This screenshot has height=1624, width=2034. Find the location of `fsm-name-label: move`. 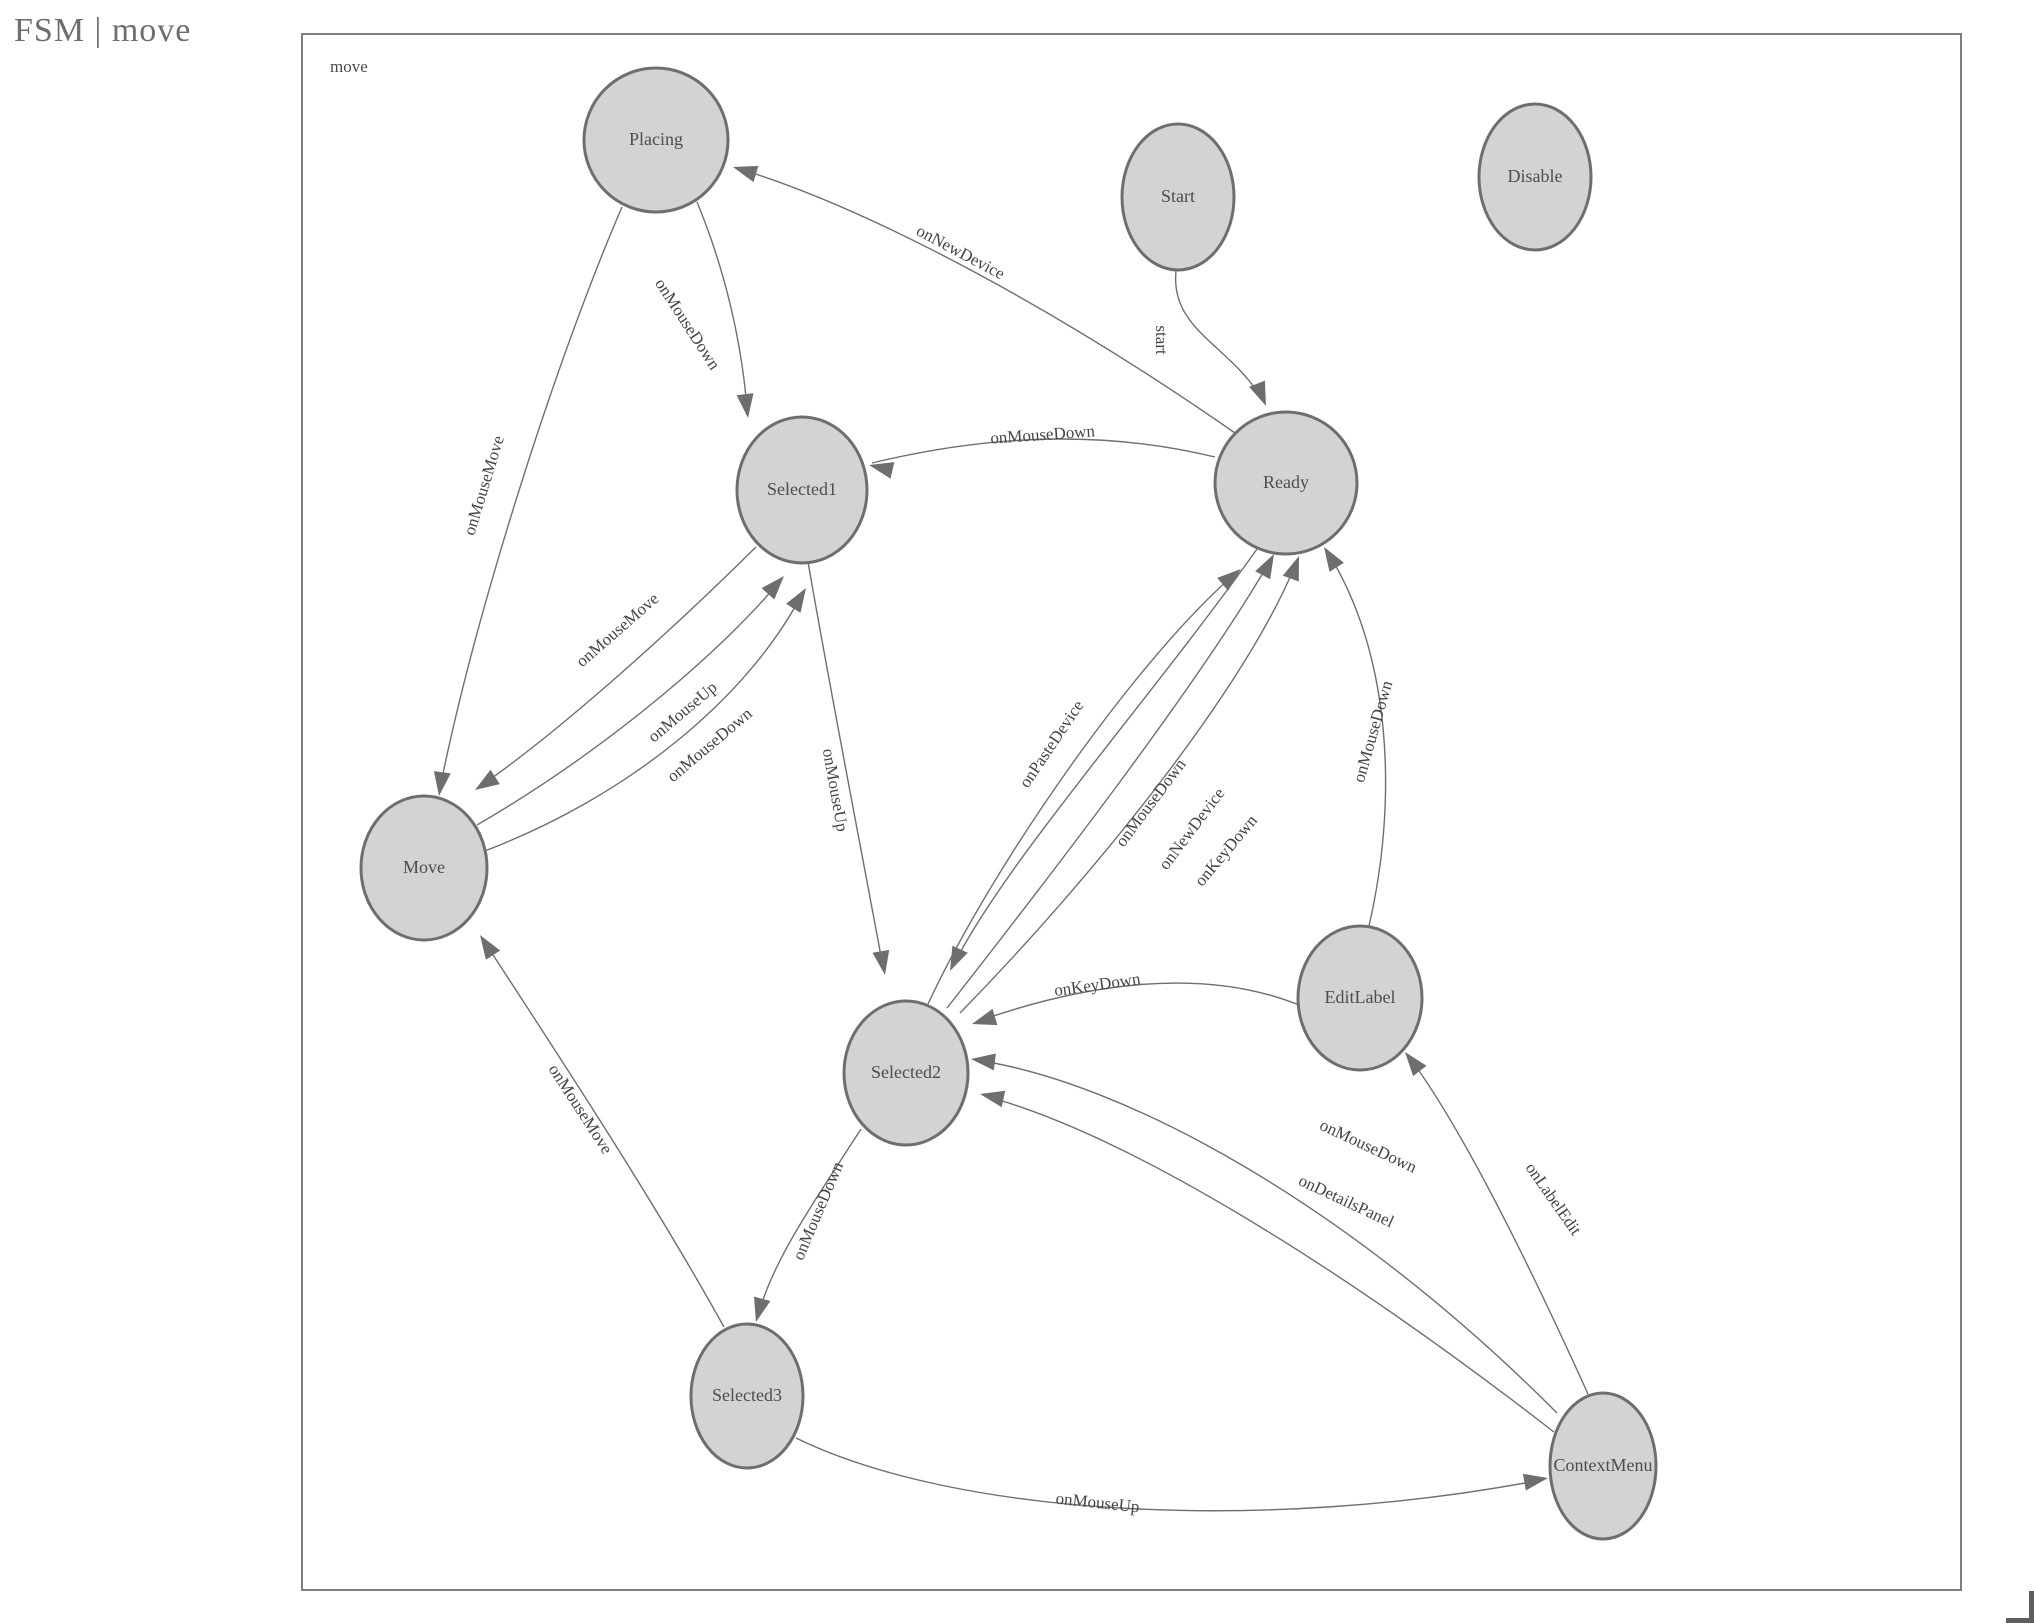

fsm-name-label: move is located at coordinates (349, 66).